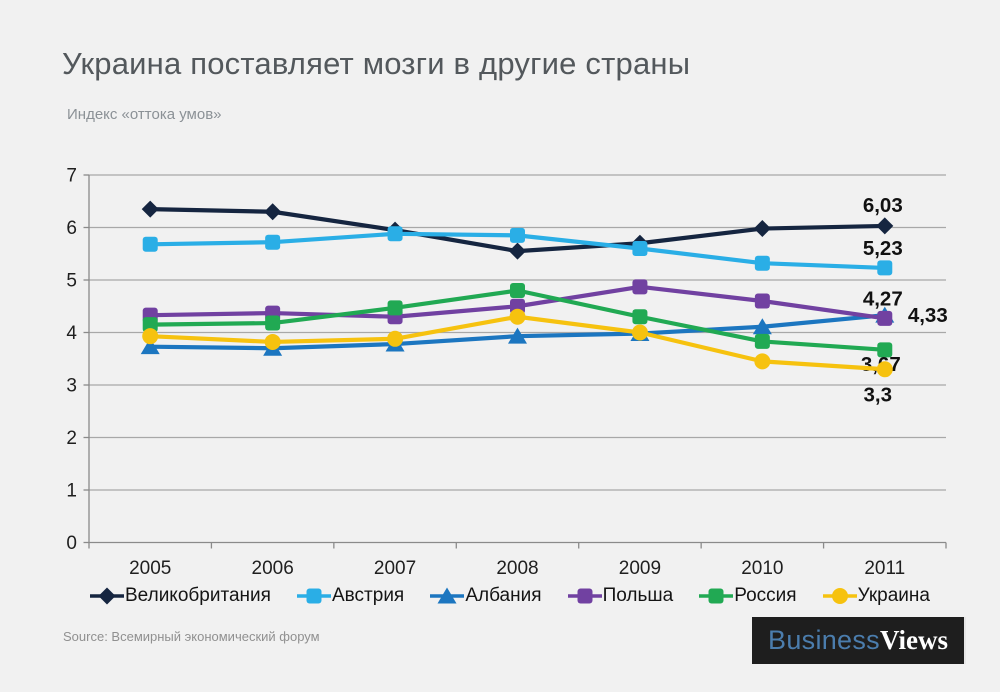  Describe the element at coordinates (762, 361) in the screenshot. I see `marker-ukraine-2010` at that location.